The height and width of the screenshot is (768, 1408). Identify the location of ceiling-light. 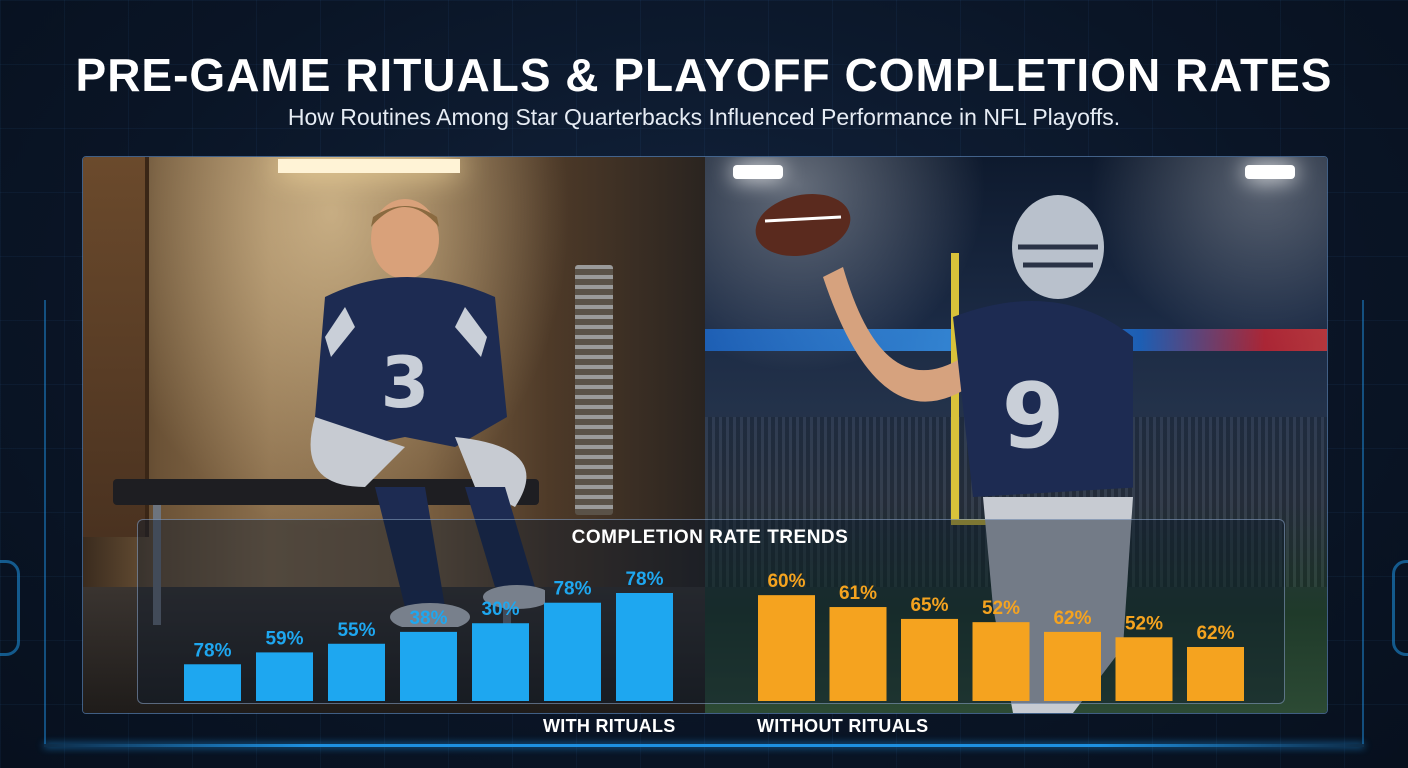
(369, 166).